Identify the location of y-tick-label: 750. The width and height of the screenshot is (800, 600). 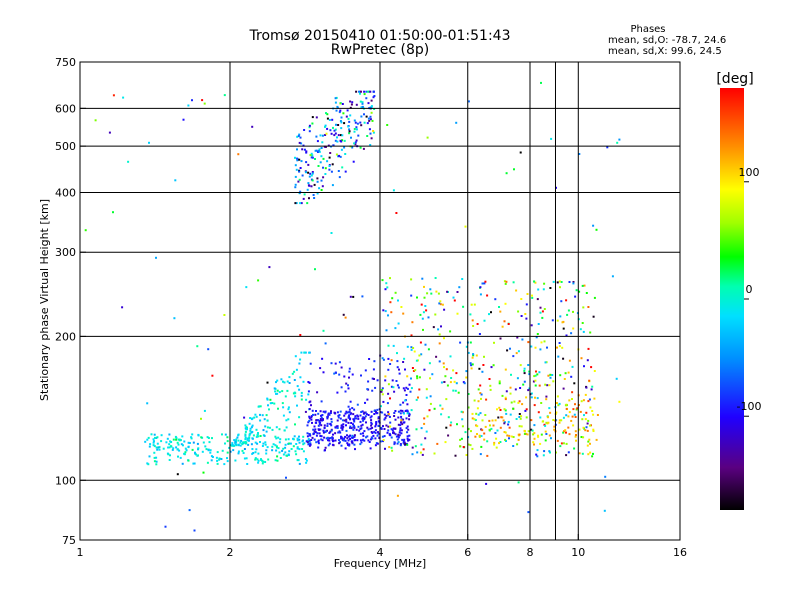
(65, 62).